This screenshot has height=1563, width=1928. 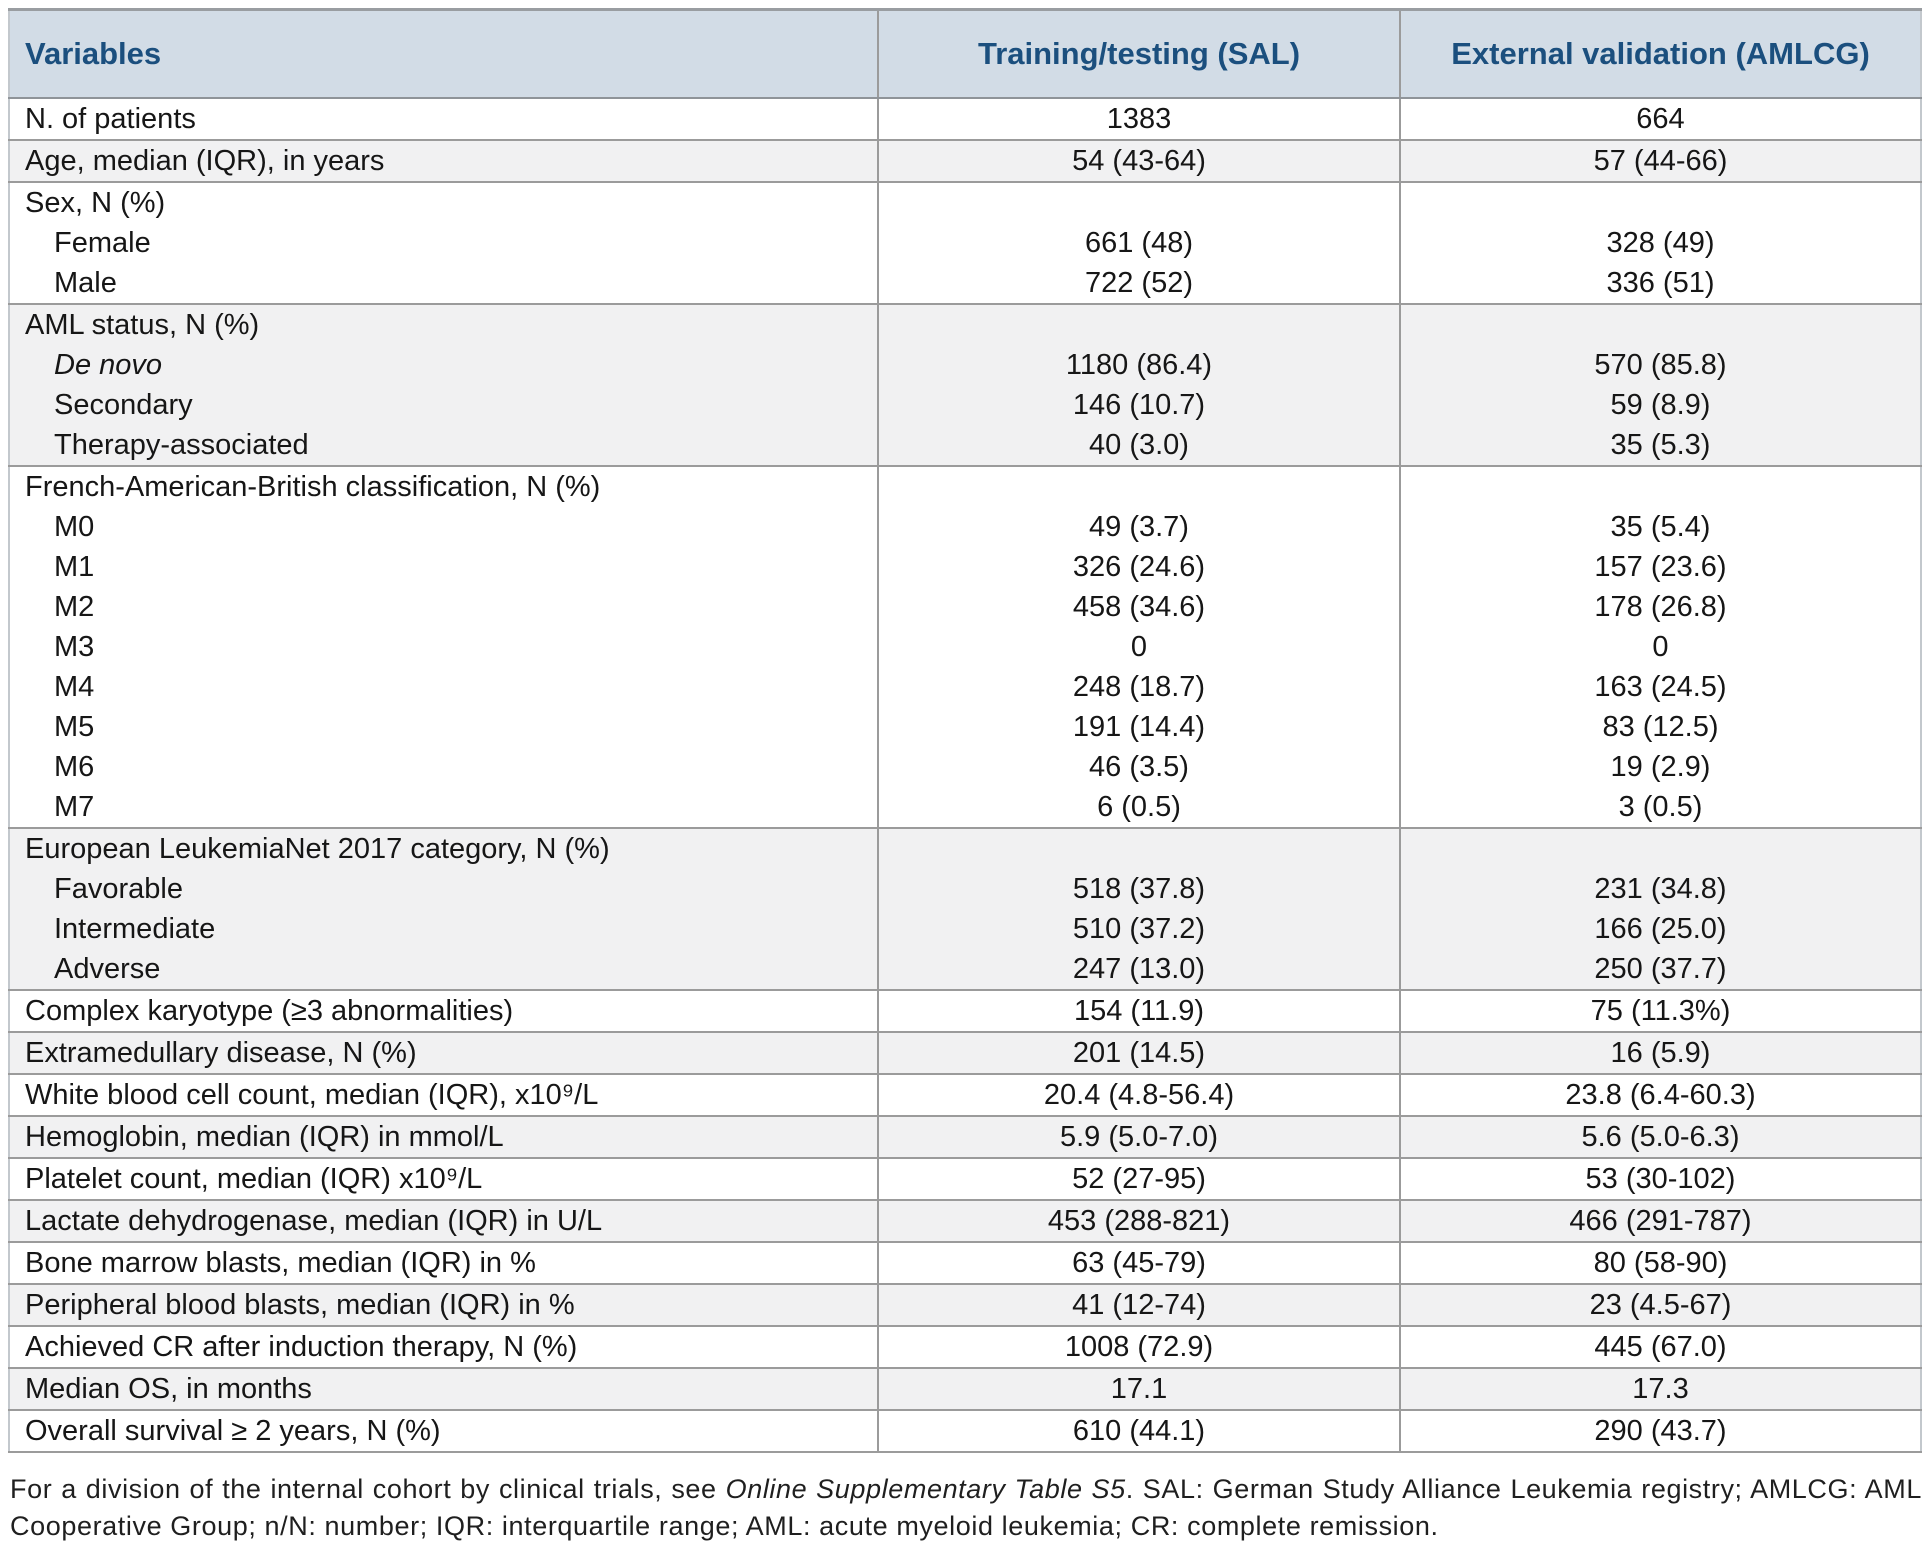 What do you see at coordinates (1138, 1136) in the screenshot?
I see `sal-value: 5.9 (5.0-7.0)` at bounding box center [1138, 1136].